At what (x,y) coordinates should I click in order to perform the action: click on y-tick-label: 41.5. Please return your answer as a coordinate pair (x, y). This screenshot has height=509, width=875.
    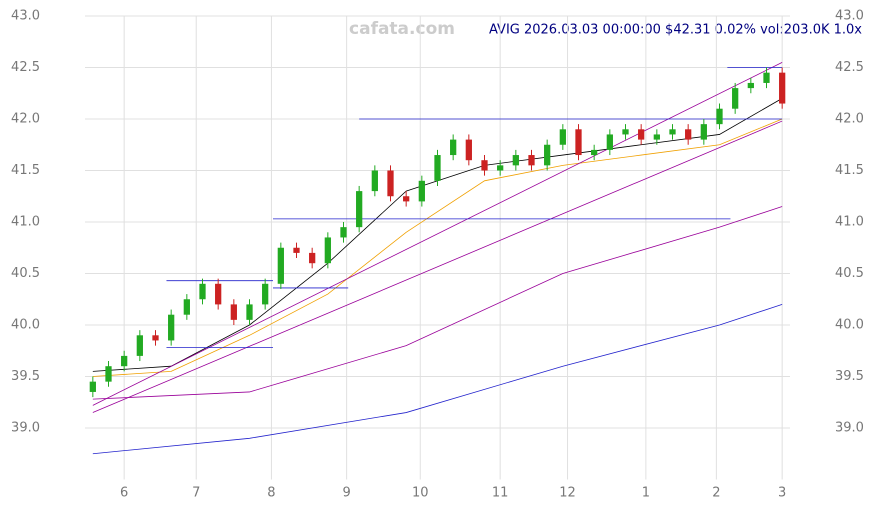
    Looking at the image, I should click on (25, 170).